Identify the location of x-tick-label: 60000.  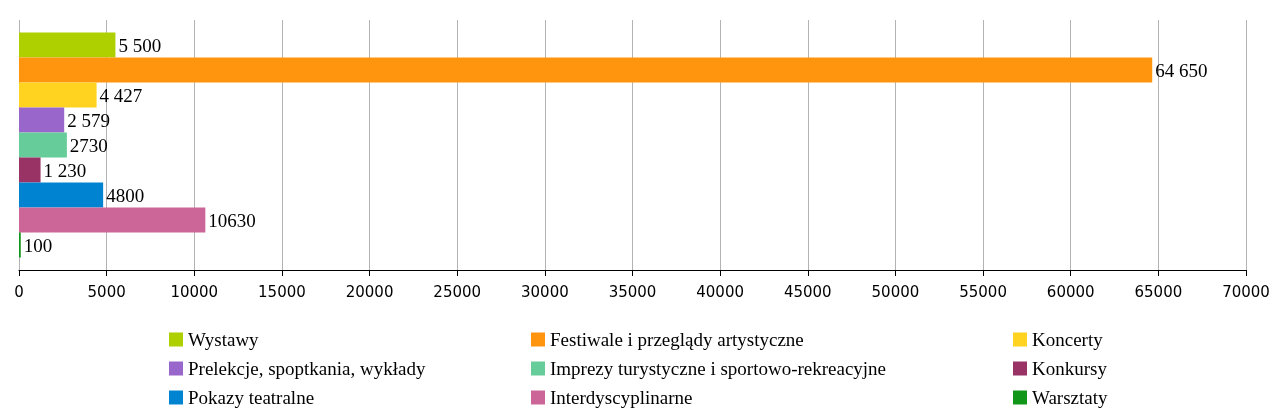
(1070, 291).